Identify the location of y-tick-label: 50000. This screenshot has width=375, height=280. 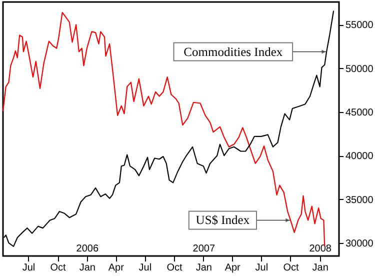
(360, 69).